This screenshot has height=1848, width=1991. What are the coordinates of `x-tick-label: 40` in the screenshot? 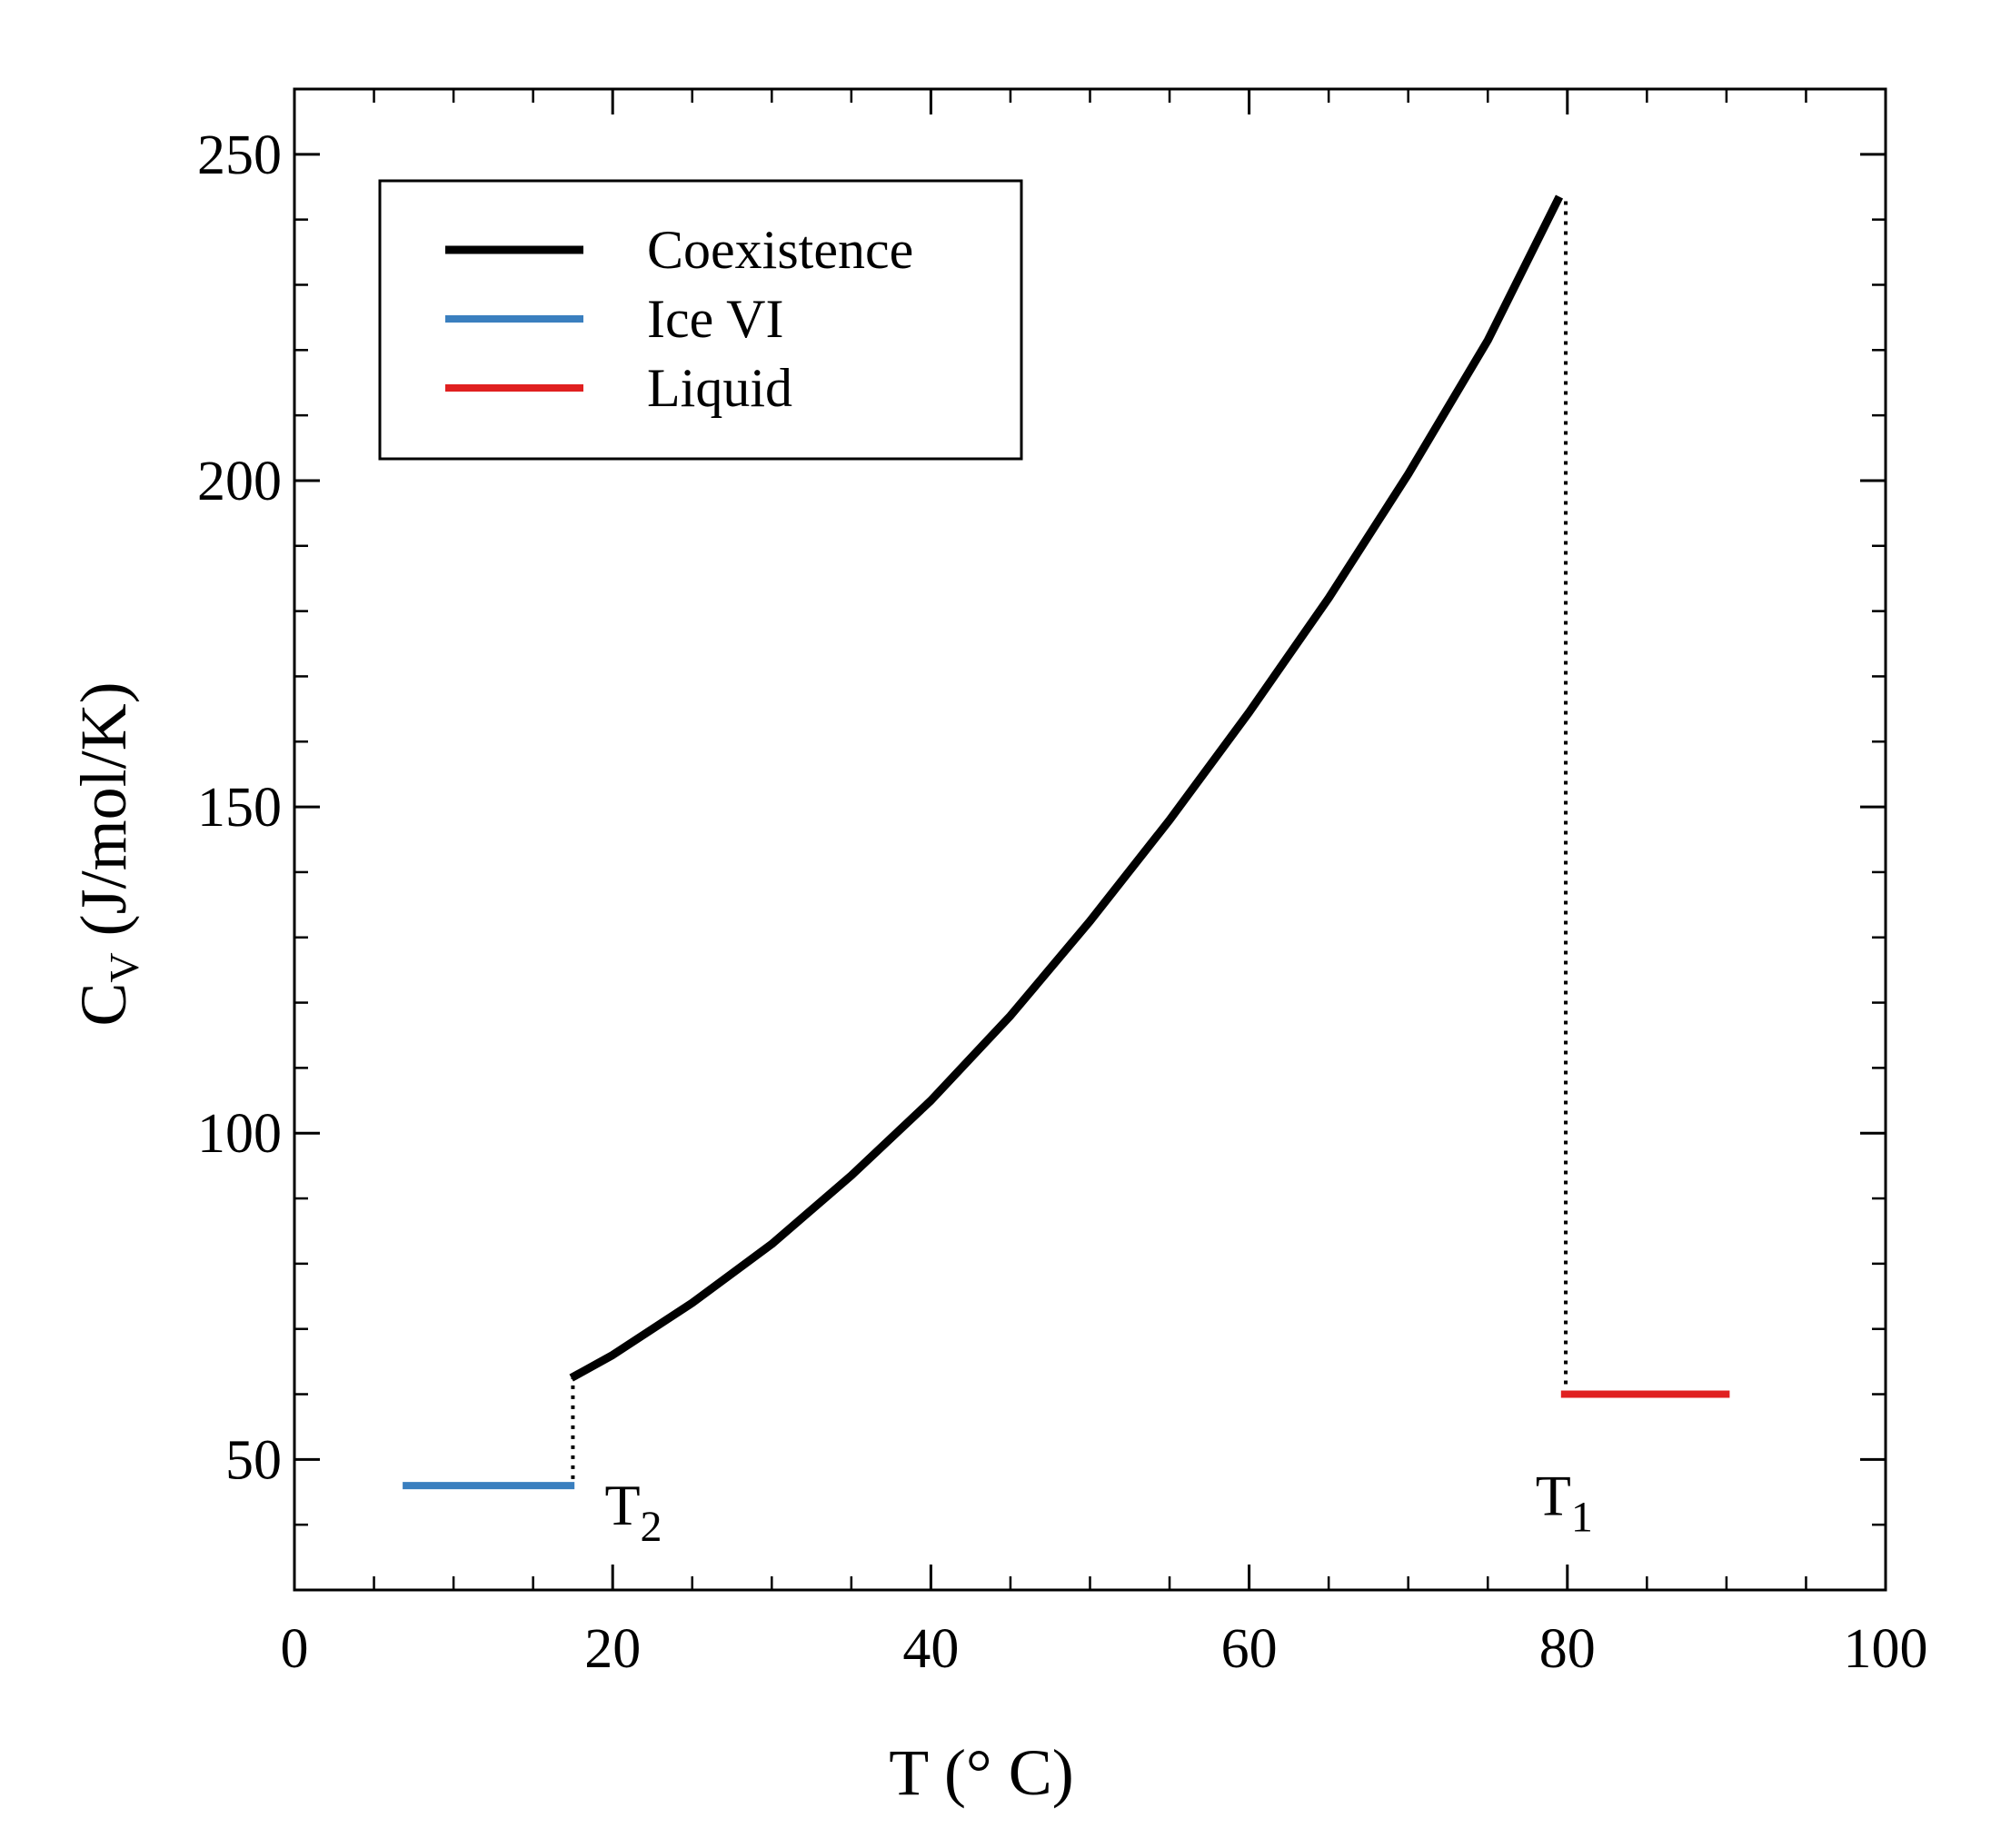 It's located at (930, 1649).